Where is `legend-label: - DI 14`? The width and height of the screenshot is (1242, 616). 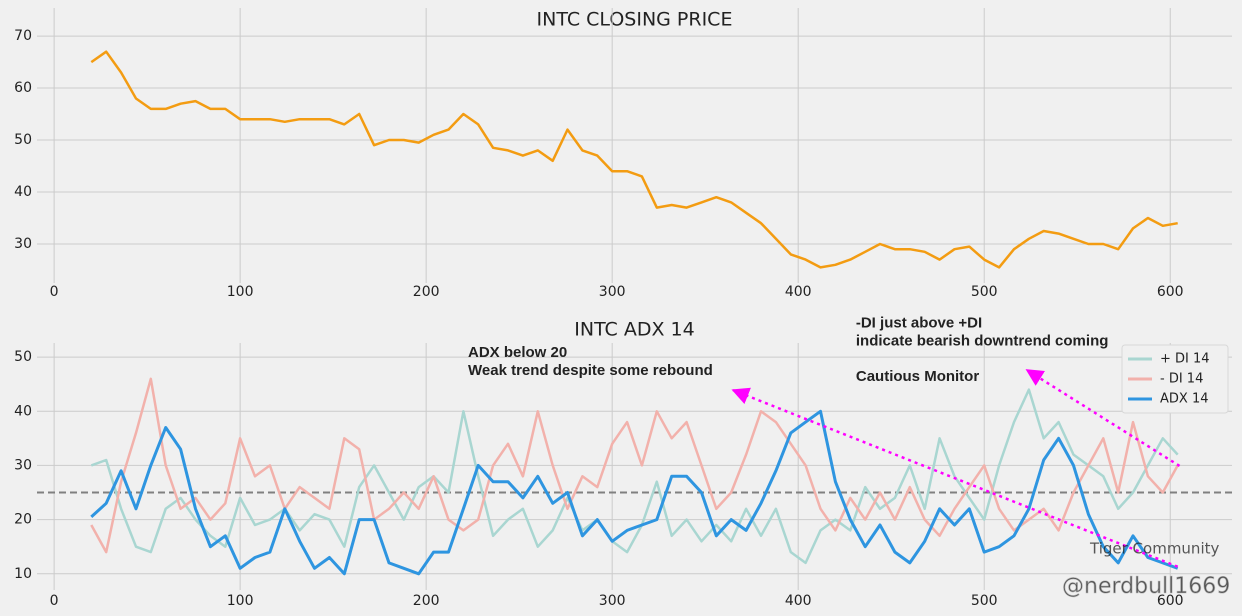 legend-label: - DI 14 is located at coordinates (1181, 379).